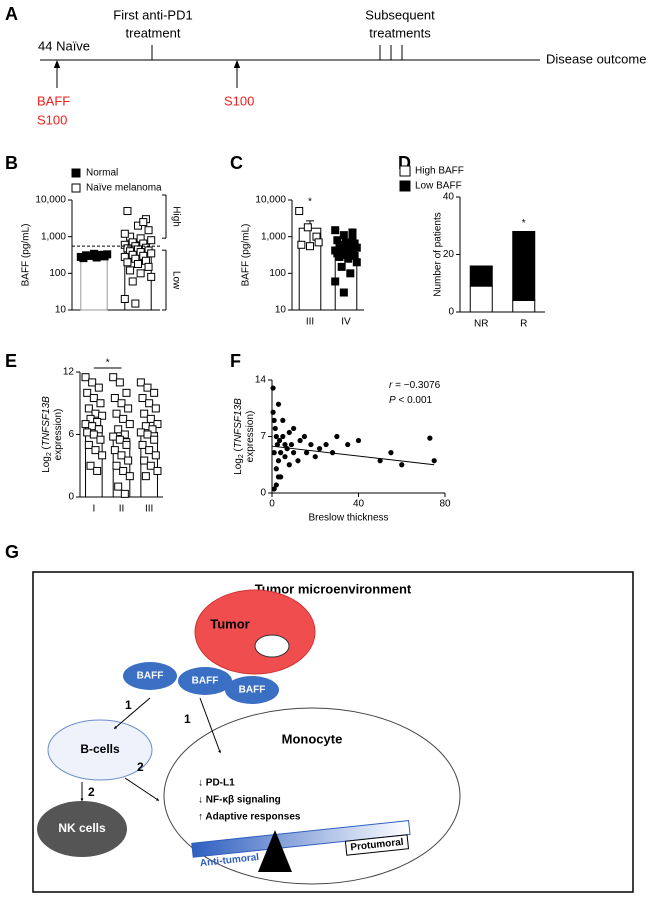  Describe the element at coordinates (235, 361) in the screenshot. I see `panel-label: F` at that location.